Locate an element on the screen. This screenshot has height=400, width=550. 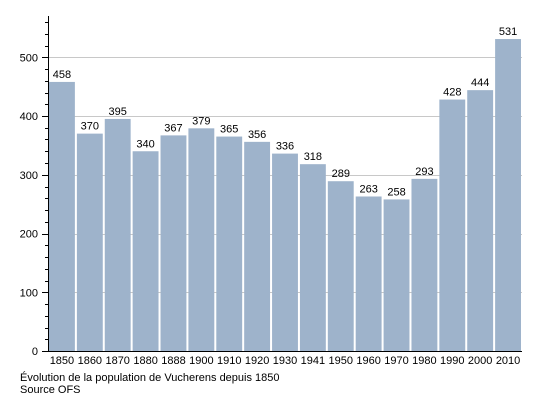
x-tick-label: 1880 is located at coordinates (145, 361).